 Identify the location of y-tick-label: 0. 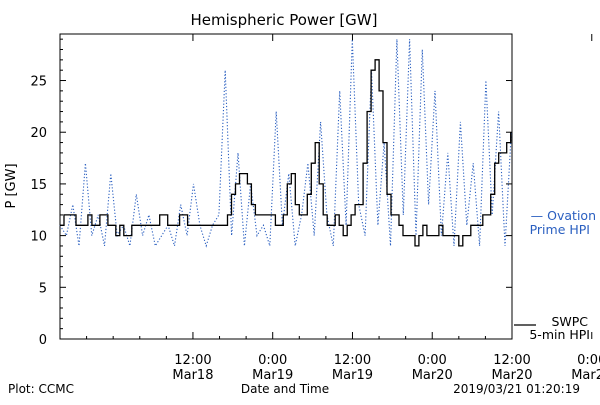
(43, 340).